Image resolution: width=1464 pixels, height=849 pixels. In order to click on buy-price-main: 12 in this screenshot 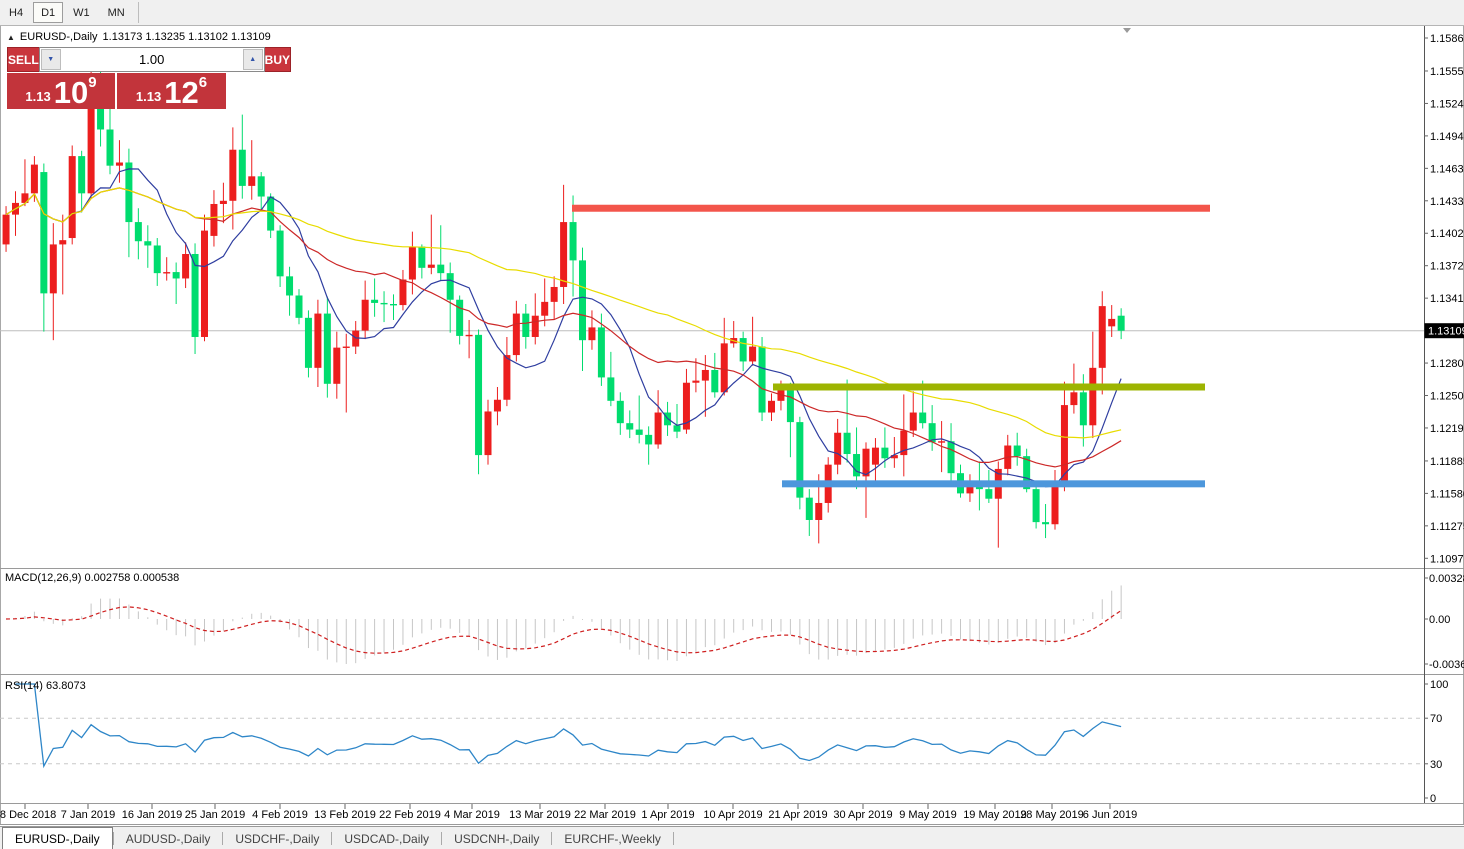, I will do `click(181, 92)`.